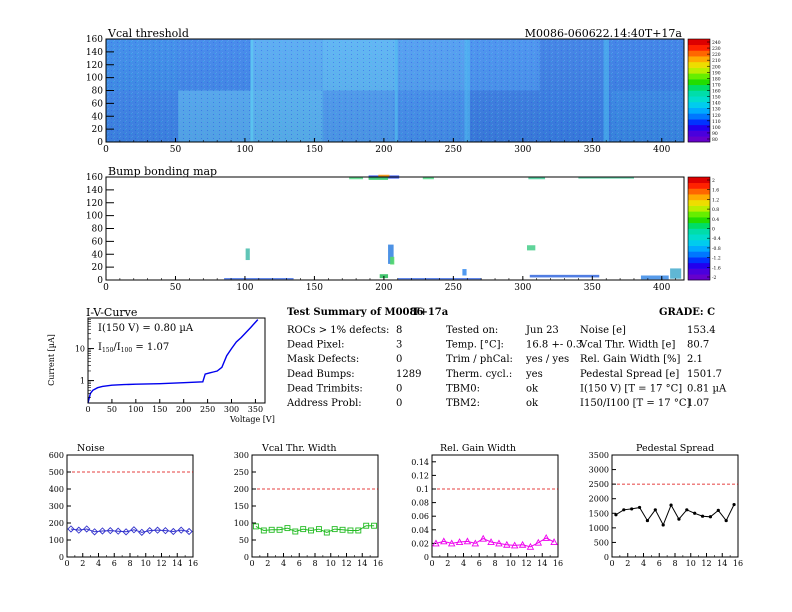 The image size is (792, 612). I want to click on summary-label: Dead Bumps:, so click(321, 374).